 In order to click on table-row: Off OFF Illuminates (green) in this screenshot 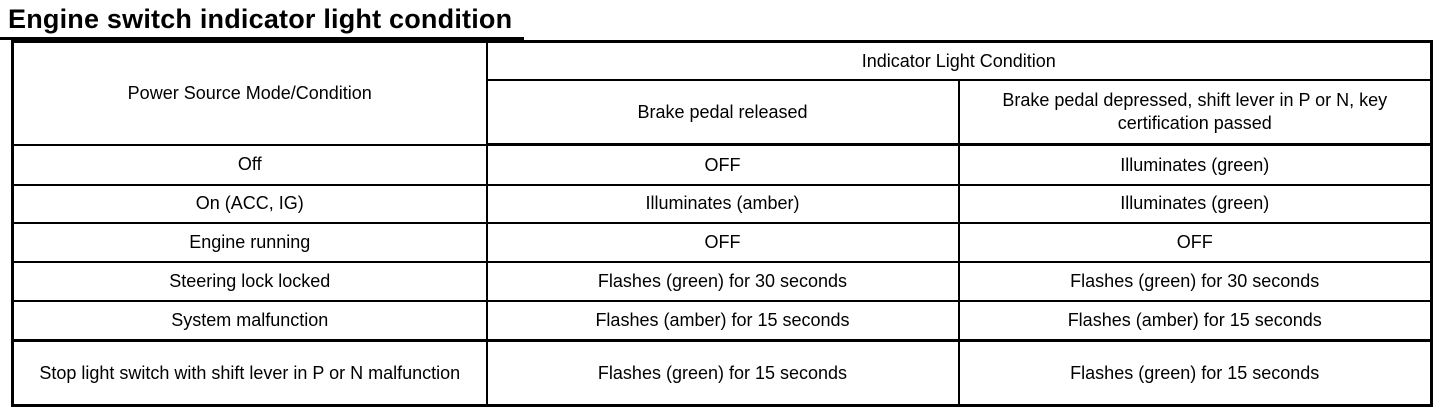, I will do `click(722, 164)`.